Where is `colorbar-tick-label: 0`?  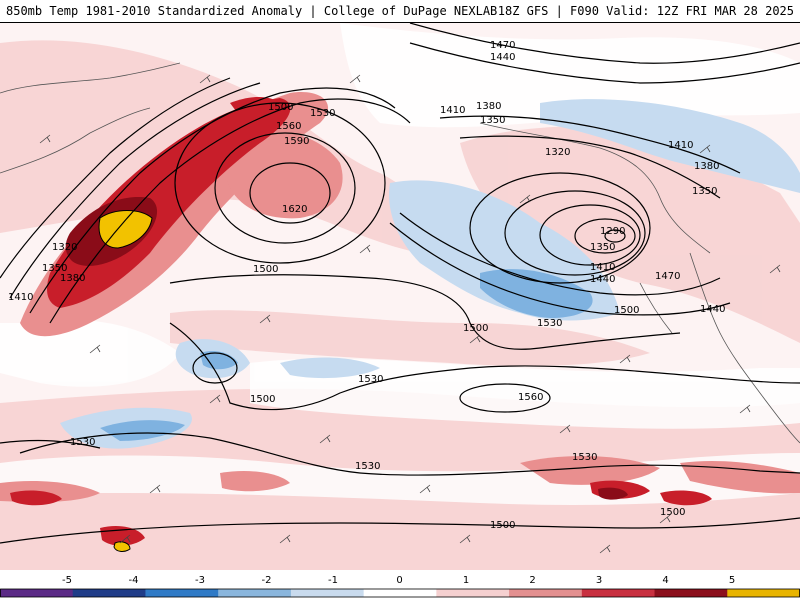 colorbar-tick-label: 0 is located at coordinates (399, 580).